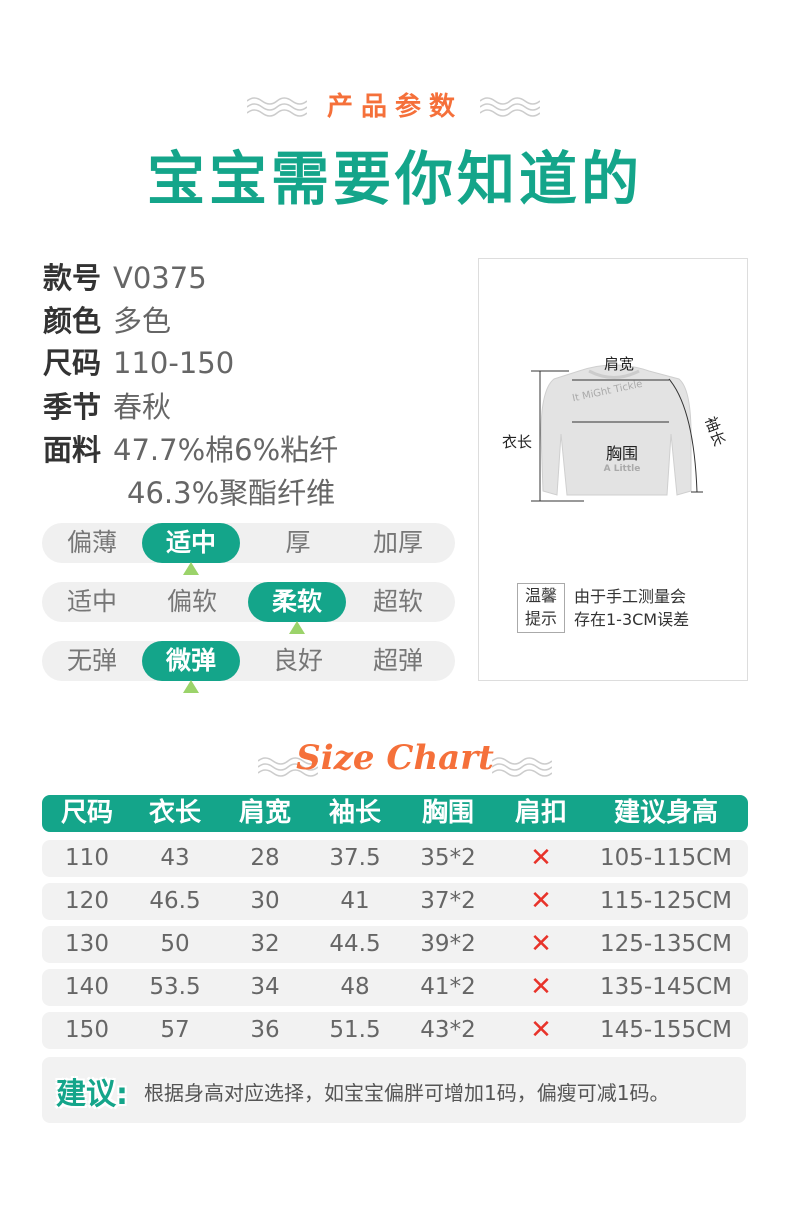  What do you see at coordinates (666, 1030) in the screenshot?
I see `table-cell: 145-155CM` at bounding box center [666, 1030].